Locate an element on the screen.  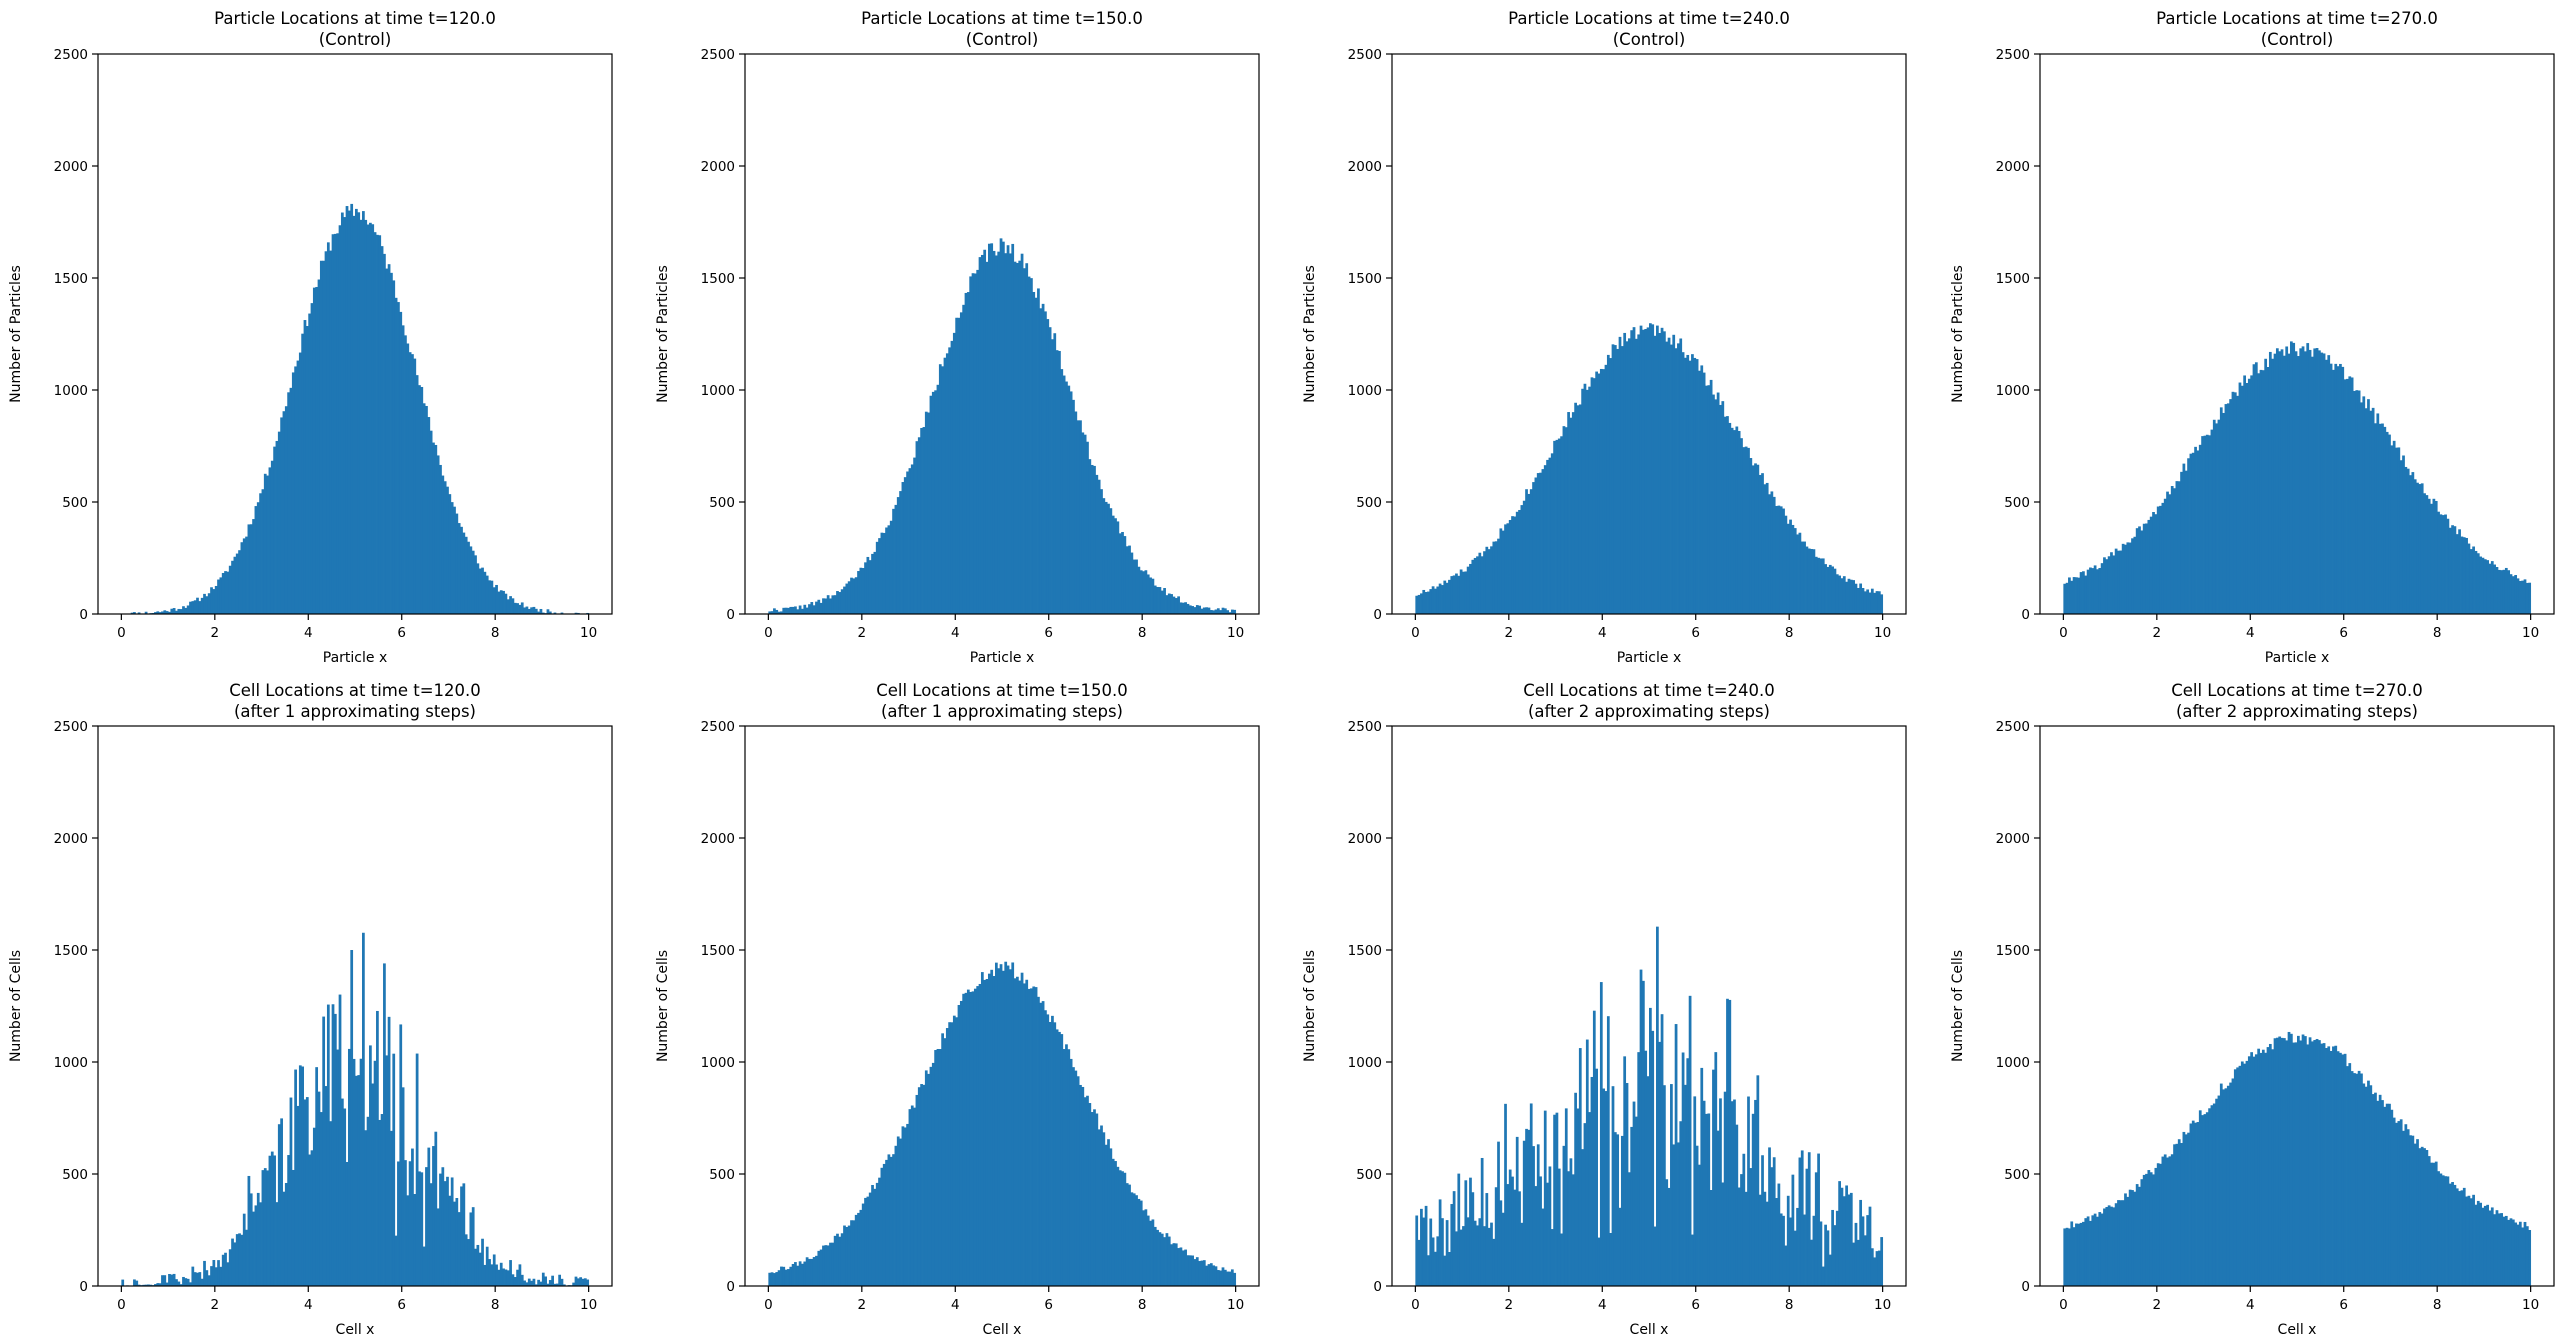
x-tick-label: 2 is located at coordinates (862, 1305).